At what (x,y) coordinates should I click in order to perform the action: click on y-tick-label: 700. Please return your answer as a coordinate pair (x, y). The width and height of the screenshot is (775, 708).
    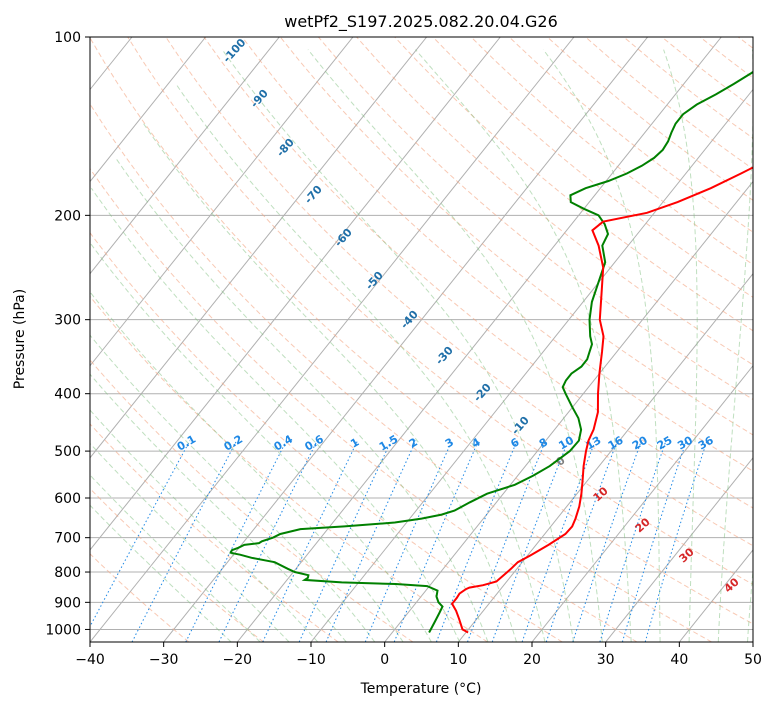
    Looking at the image, I should click on (67, 539).